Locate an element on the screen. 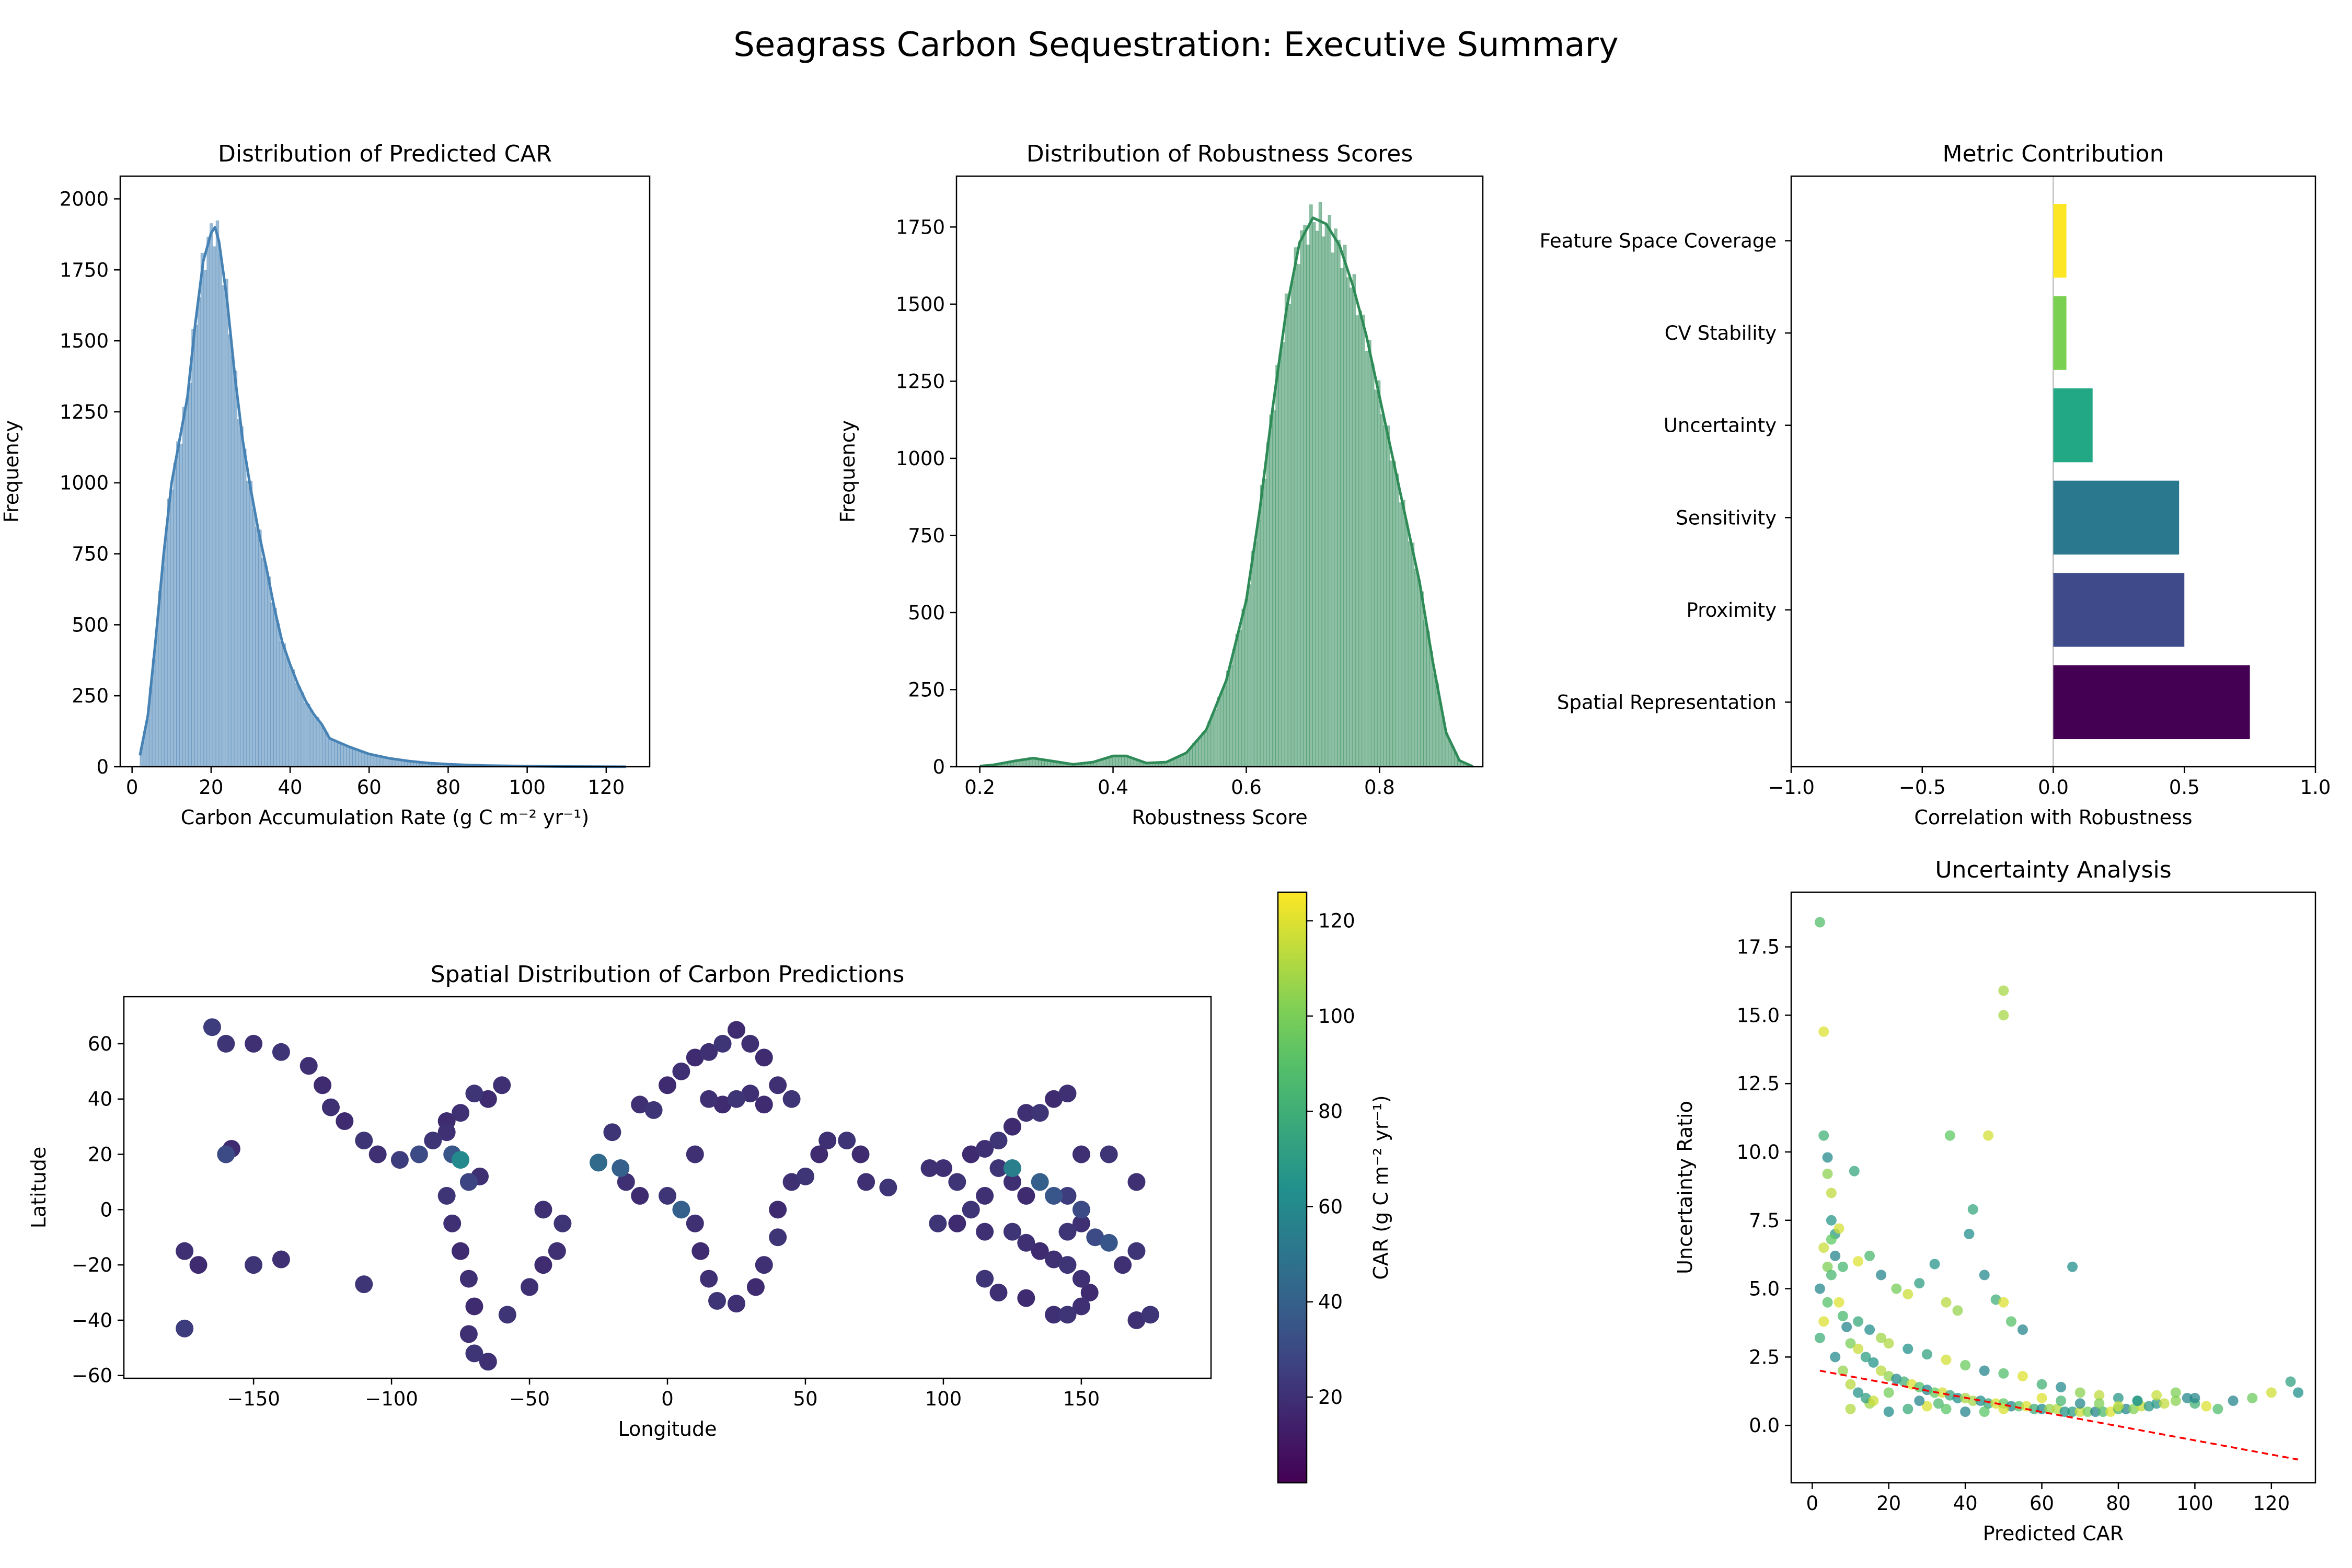 This screenshot has height=1568, width=2352. y-tick-label: 500 is located at coordinates (926, 613).